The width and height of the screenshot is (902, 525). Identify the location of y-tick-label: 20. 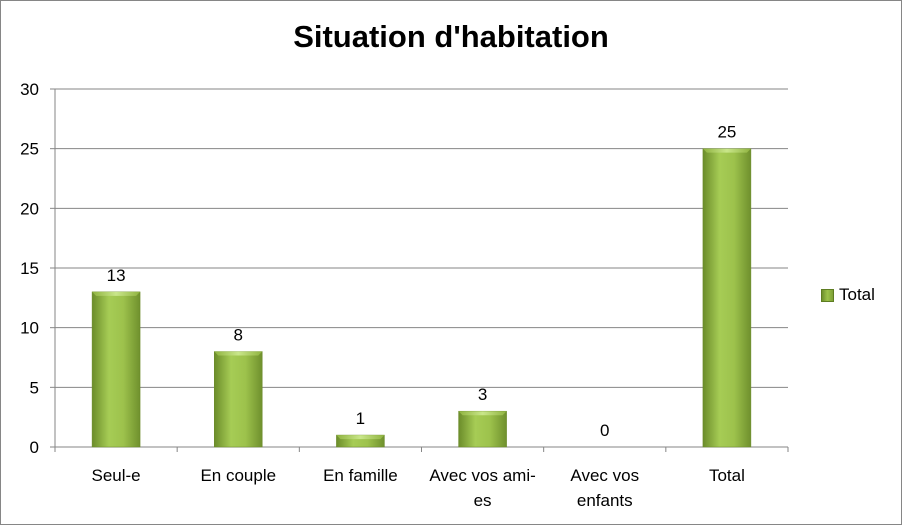
(29, 208).